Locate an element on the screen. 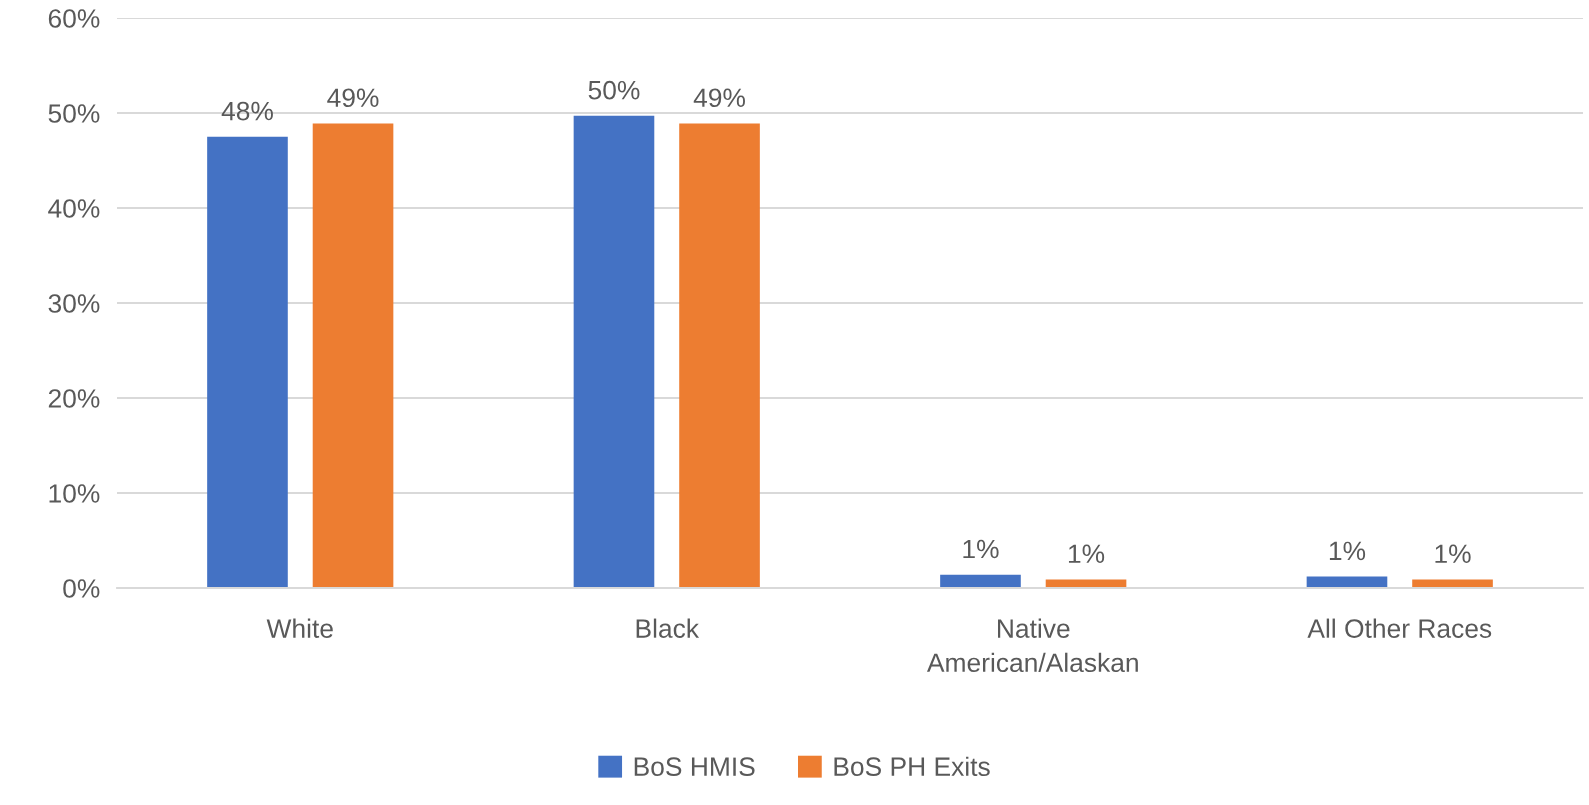 Image resolution: width=1589 pixels, height=805 pixels. legend-label: BoS PH Exits is located at coordinates (912, 766).